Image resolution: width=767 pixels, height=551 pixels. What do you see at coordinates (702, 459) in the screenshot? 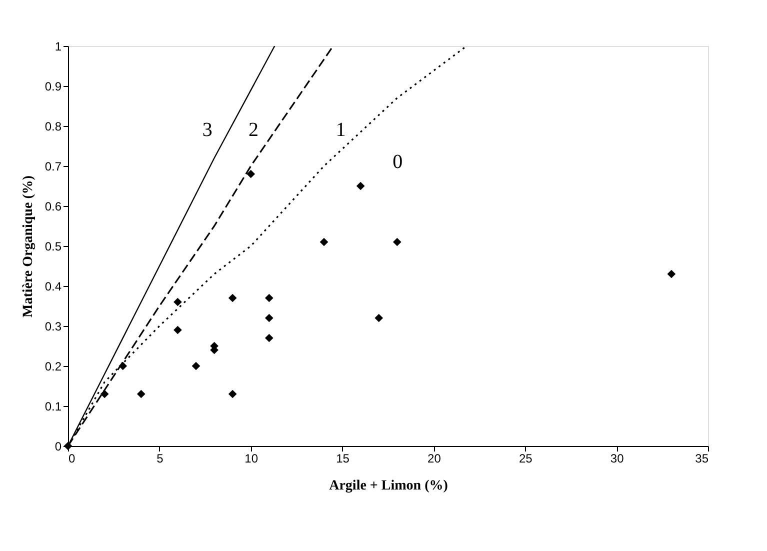
I see `x-tick-label: 35` at bounding box center [702, 459].